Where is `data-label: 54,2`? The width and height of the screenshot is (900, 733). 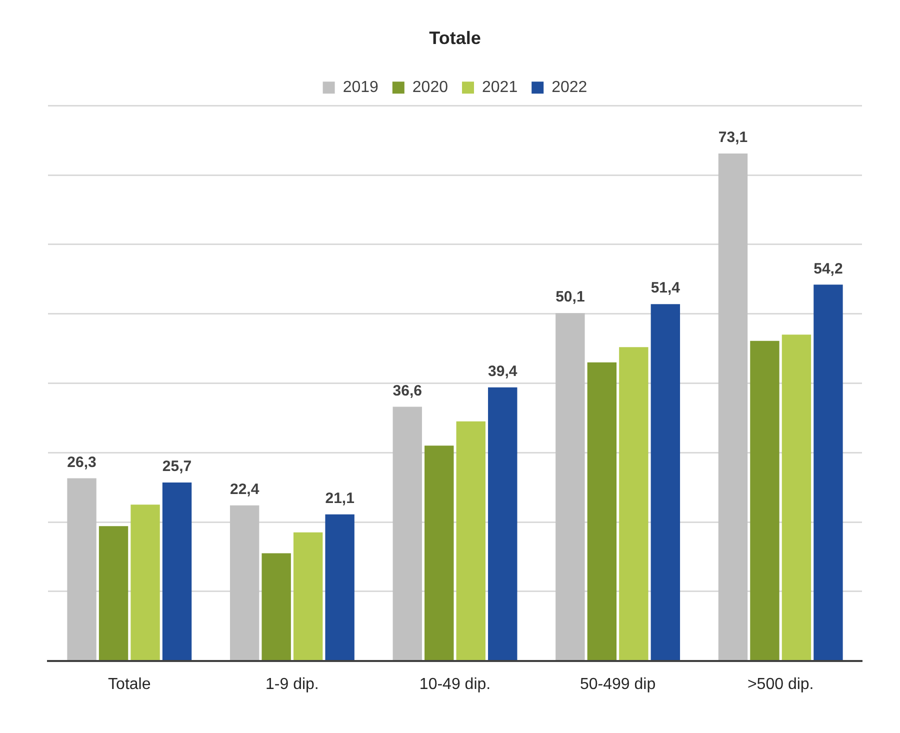
data-label: 54,2 is located at coordinates (828, 269).